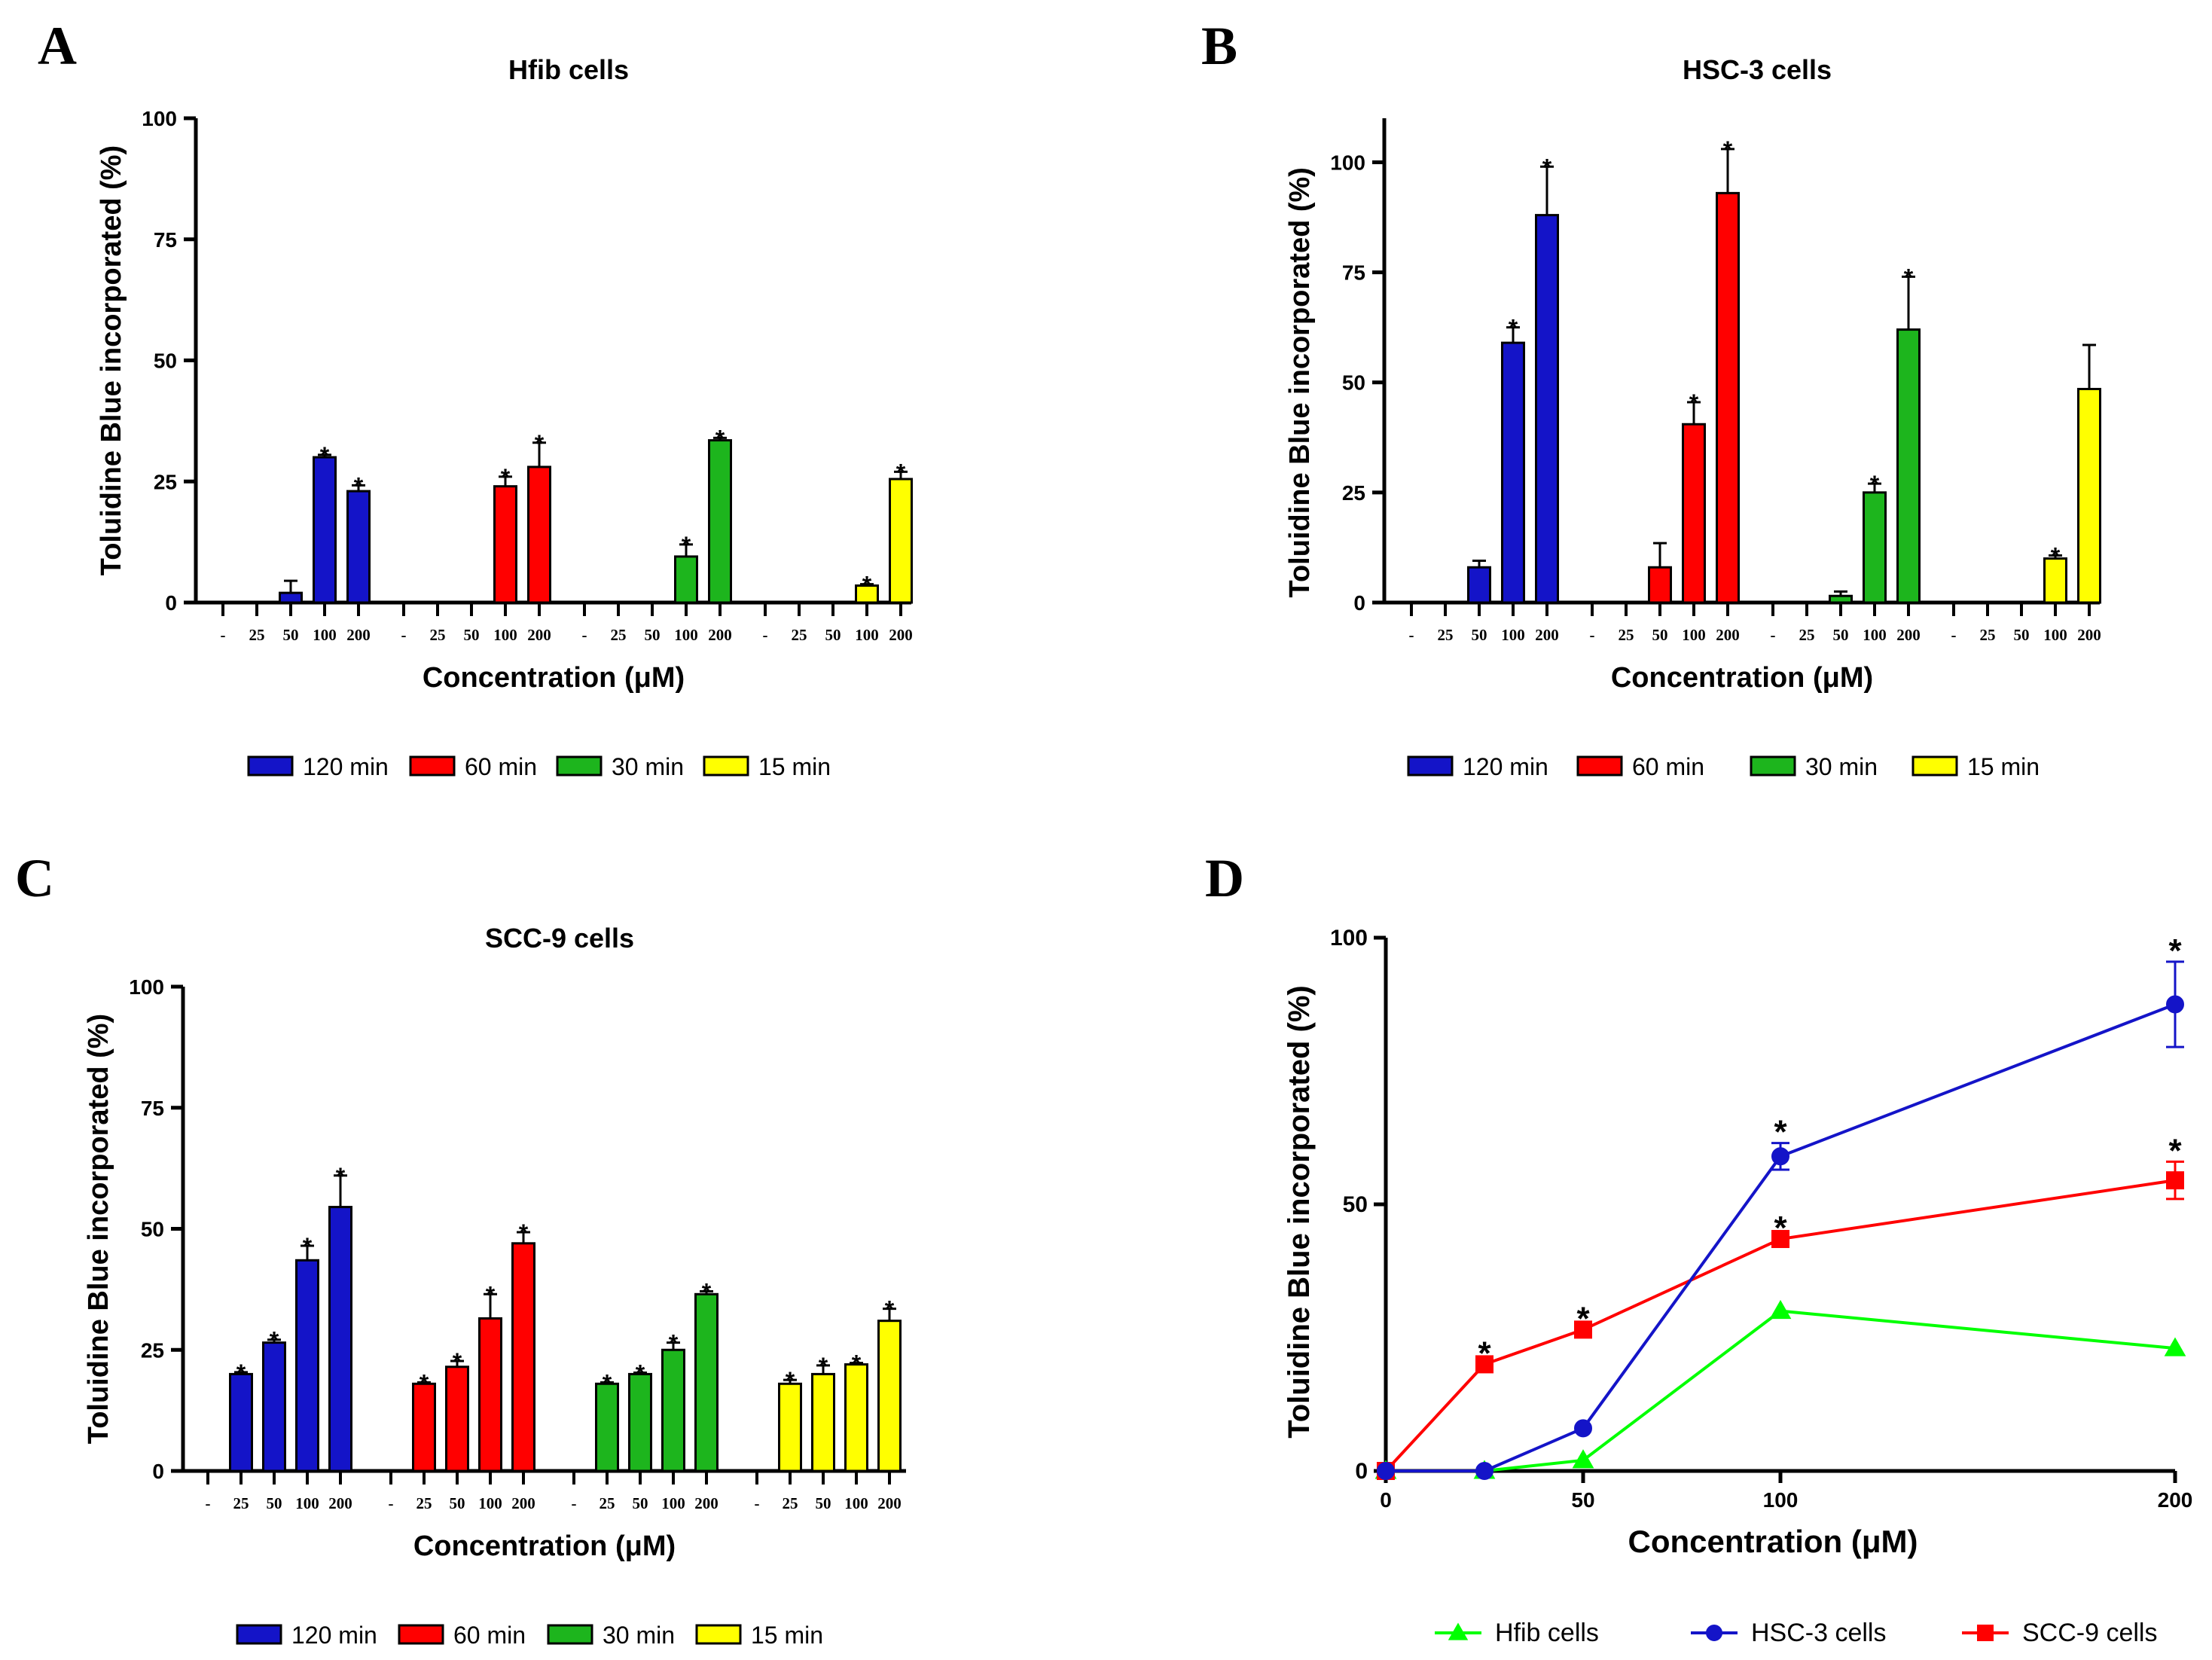 Image resolution: width=2212 pixels, height=1660 pixels. Describe the element at coordinates (1547, 1633) in the screenshot. I see `legend-label: Hfib cells` at that location.